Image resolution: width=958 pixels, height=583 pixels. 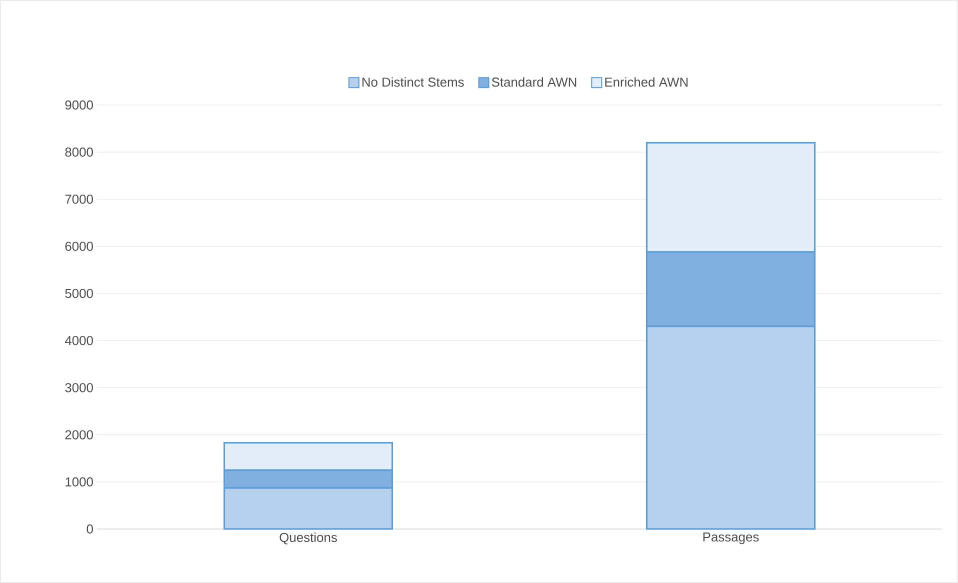 I want to click on y-tick-label: 4000, so click(x=78, y=341).